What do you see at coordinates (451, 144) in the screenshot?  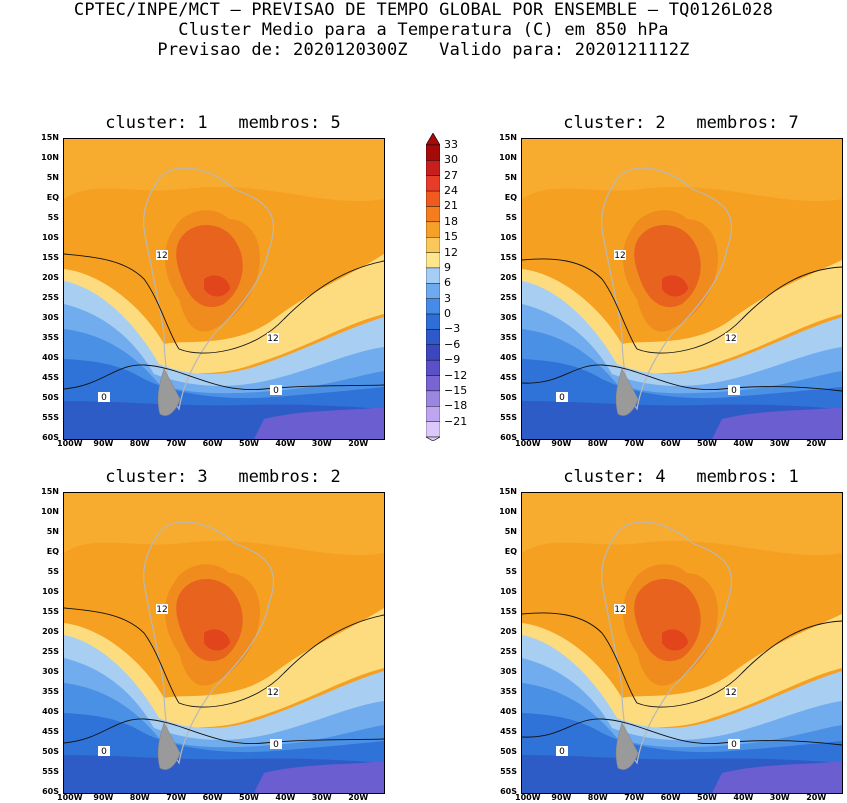 I see `colorbar-label: 33` at bounding box center [451, 144].